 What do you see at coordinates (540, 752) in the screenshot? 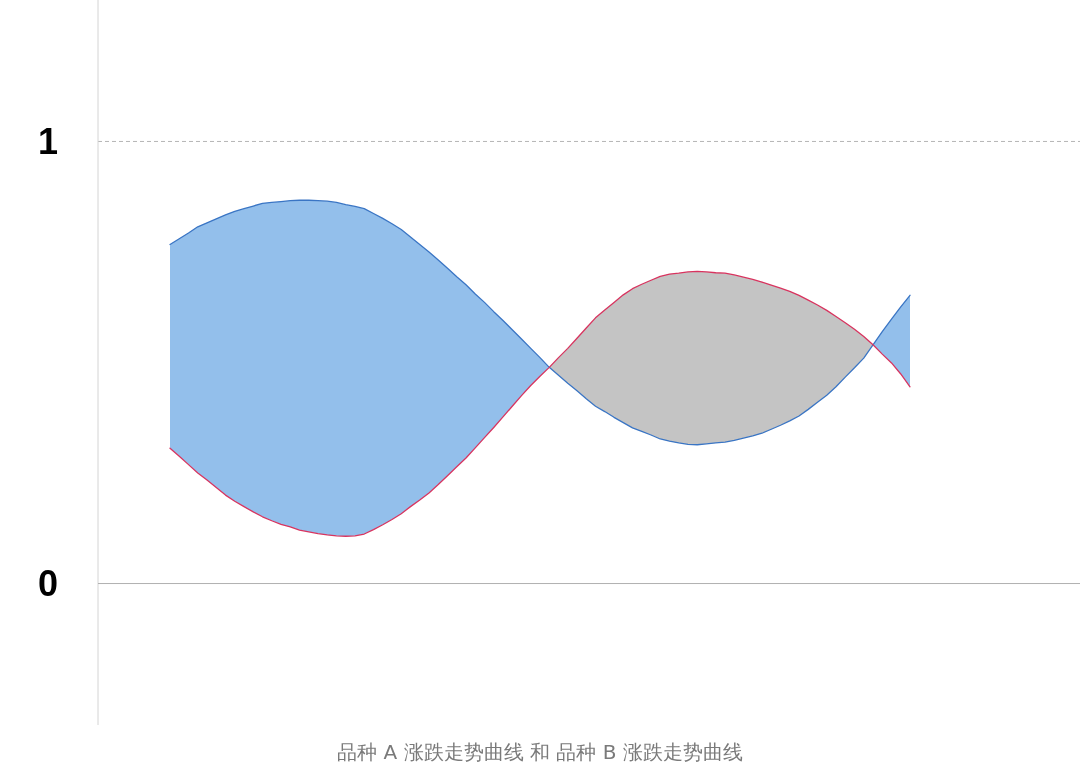
I see `x-axis-title: 品种 A 涨跌走势曲线 和 品种 B 涨跌走势曲线` at bounding box center [540, 752].